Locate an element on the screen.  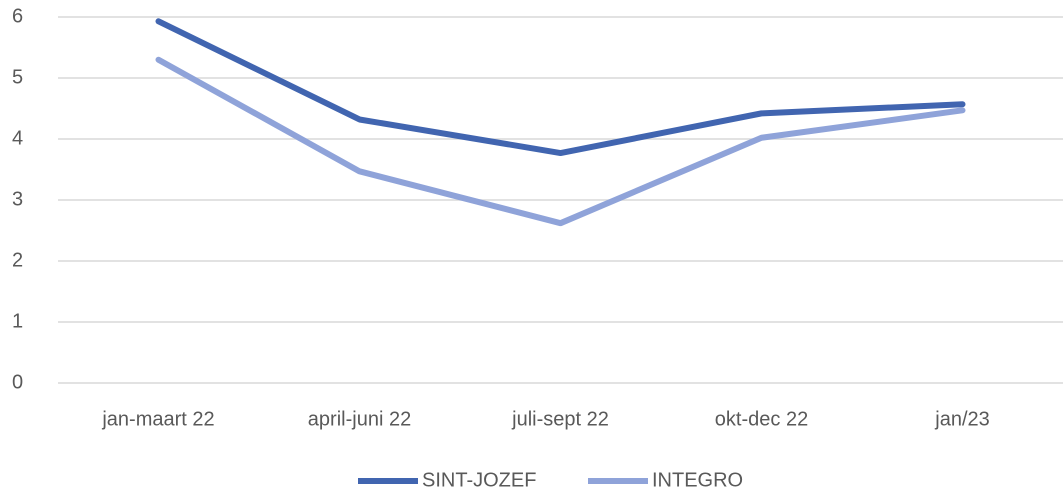
x-tick-label: okt-dec 22 is located at coordinates (761, 419).